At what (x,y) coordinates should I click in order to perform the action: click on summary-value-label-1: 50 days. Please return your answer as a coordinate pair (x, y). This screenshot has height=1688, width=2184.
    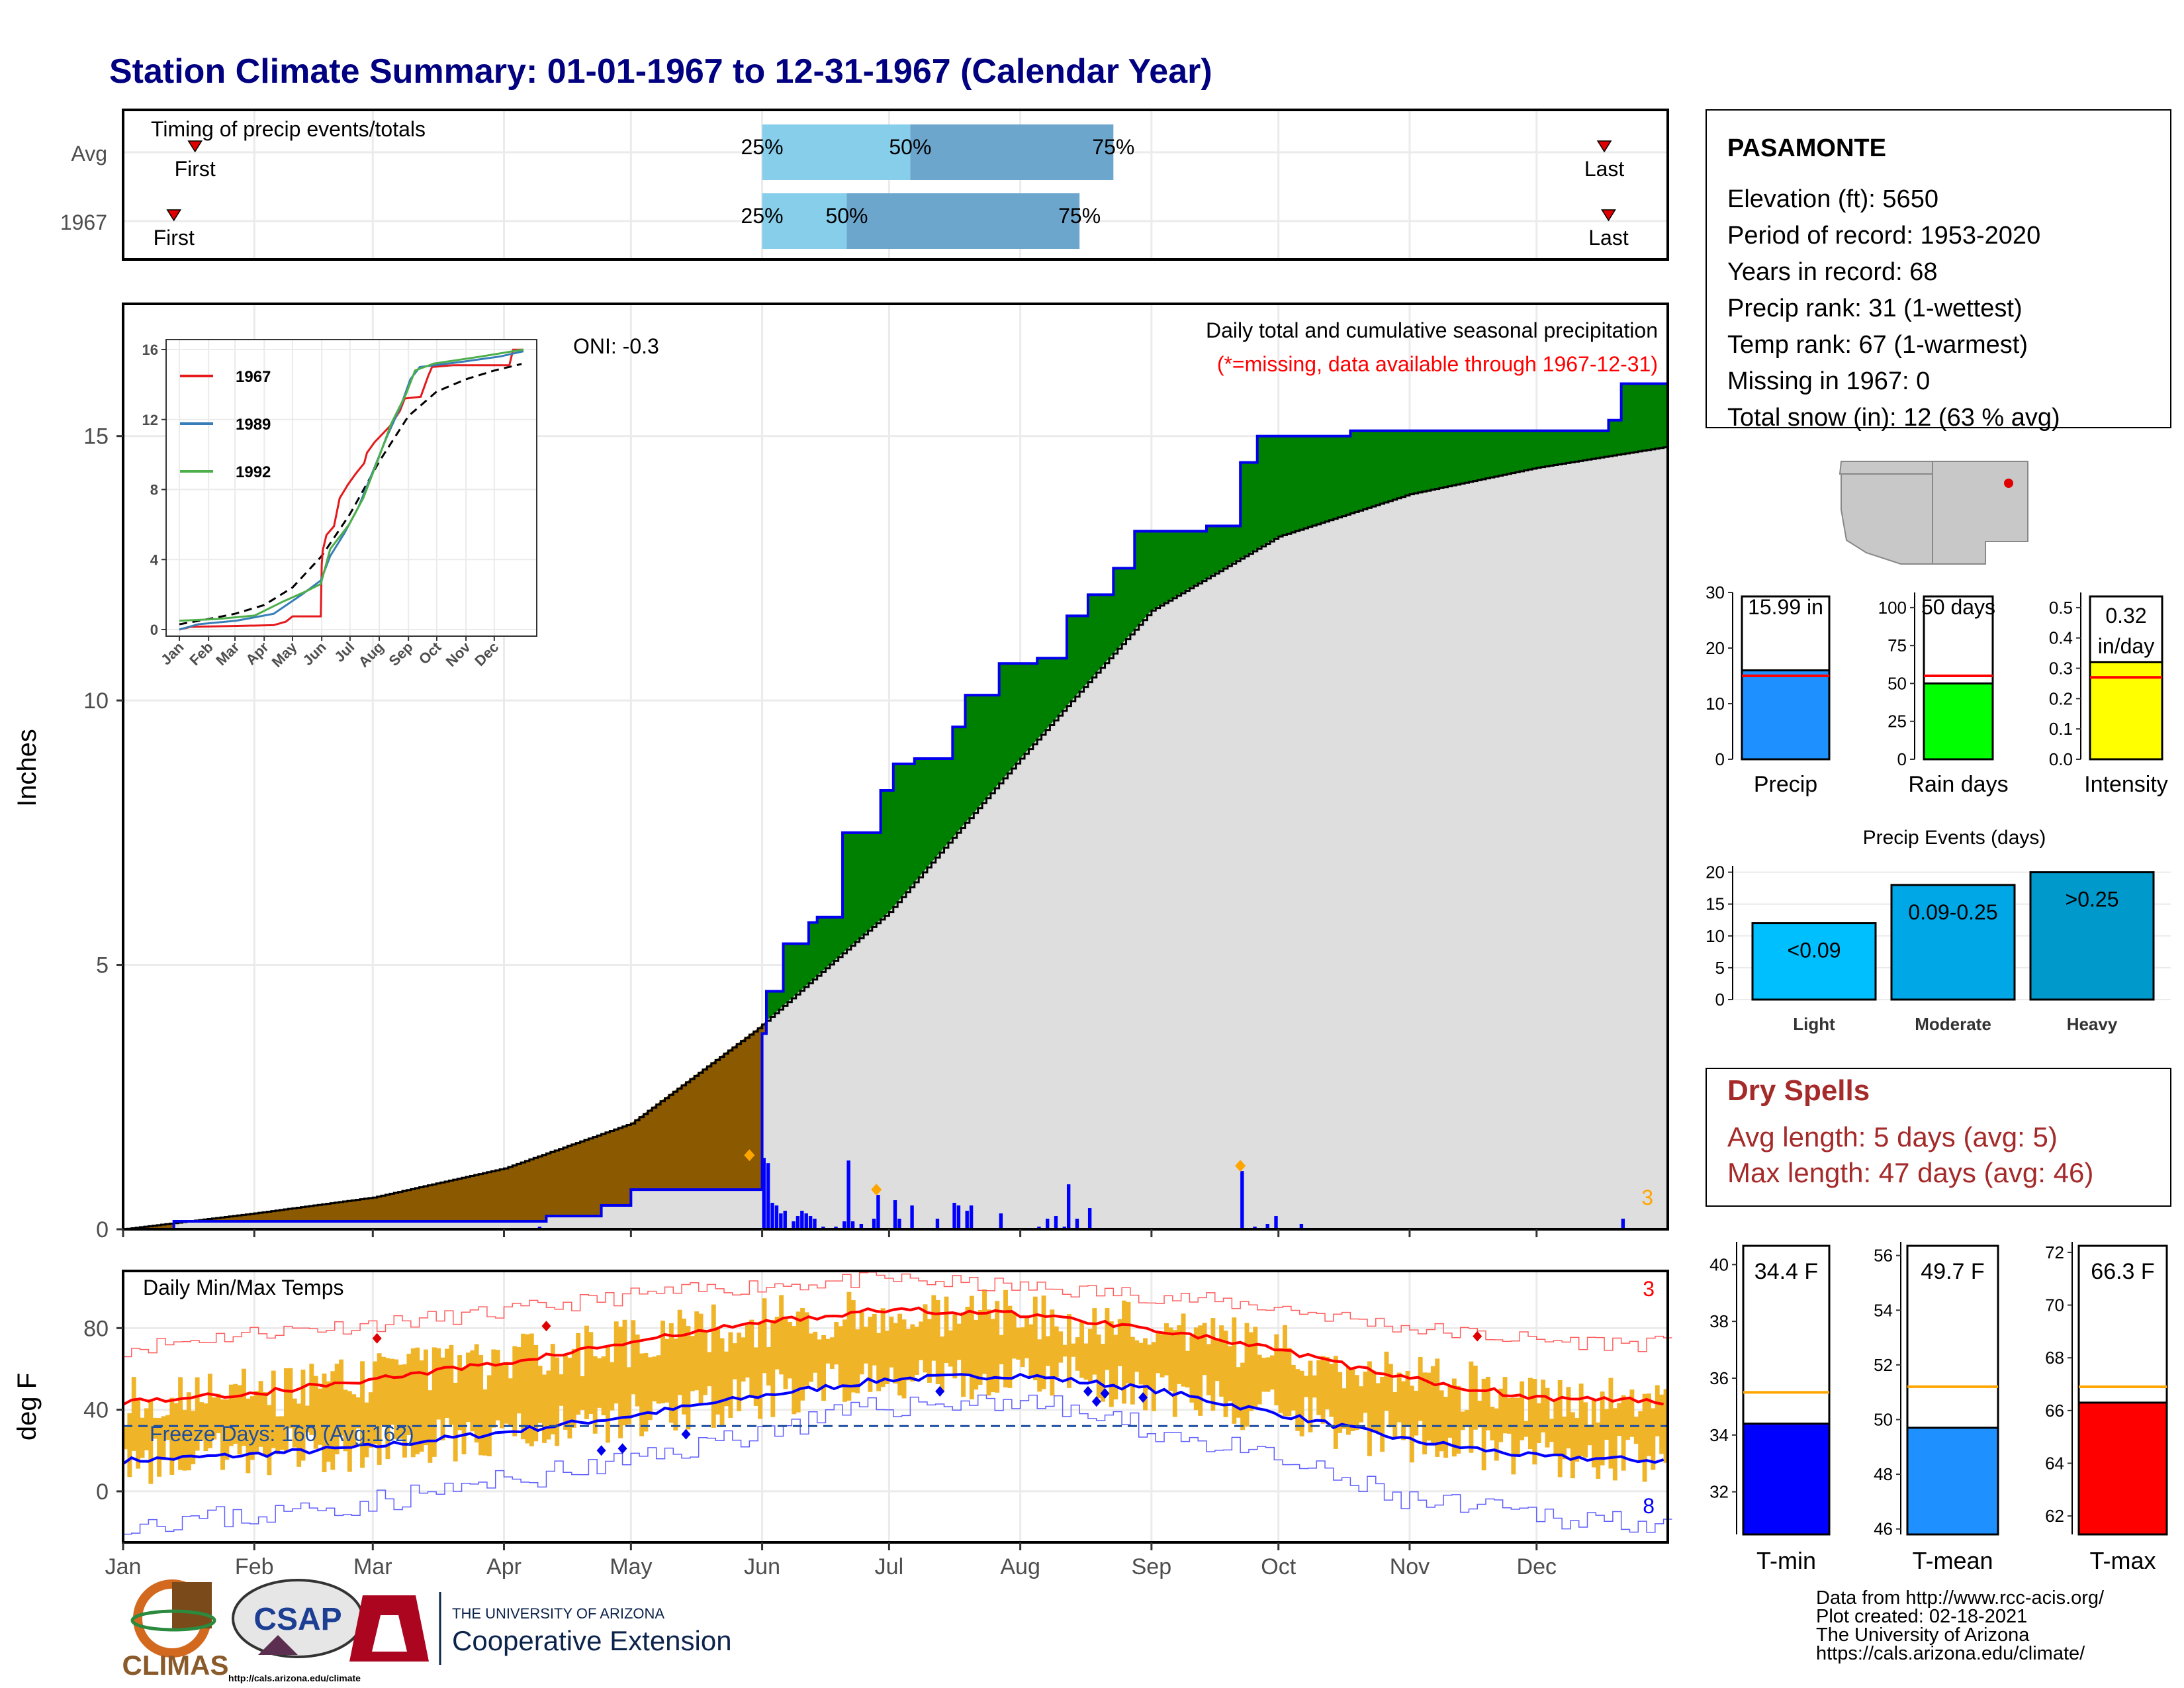
    Looking at the image, I should click on (1958, 607).